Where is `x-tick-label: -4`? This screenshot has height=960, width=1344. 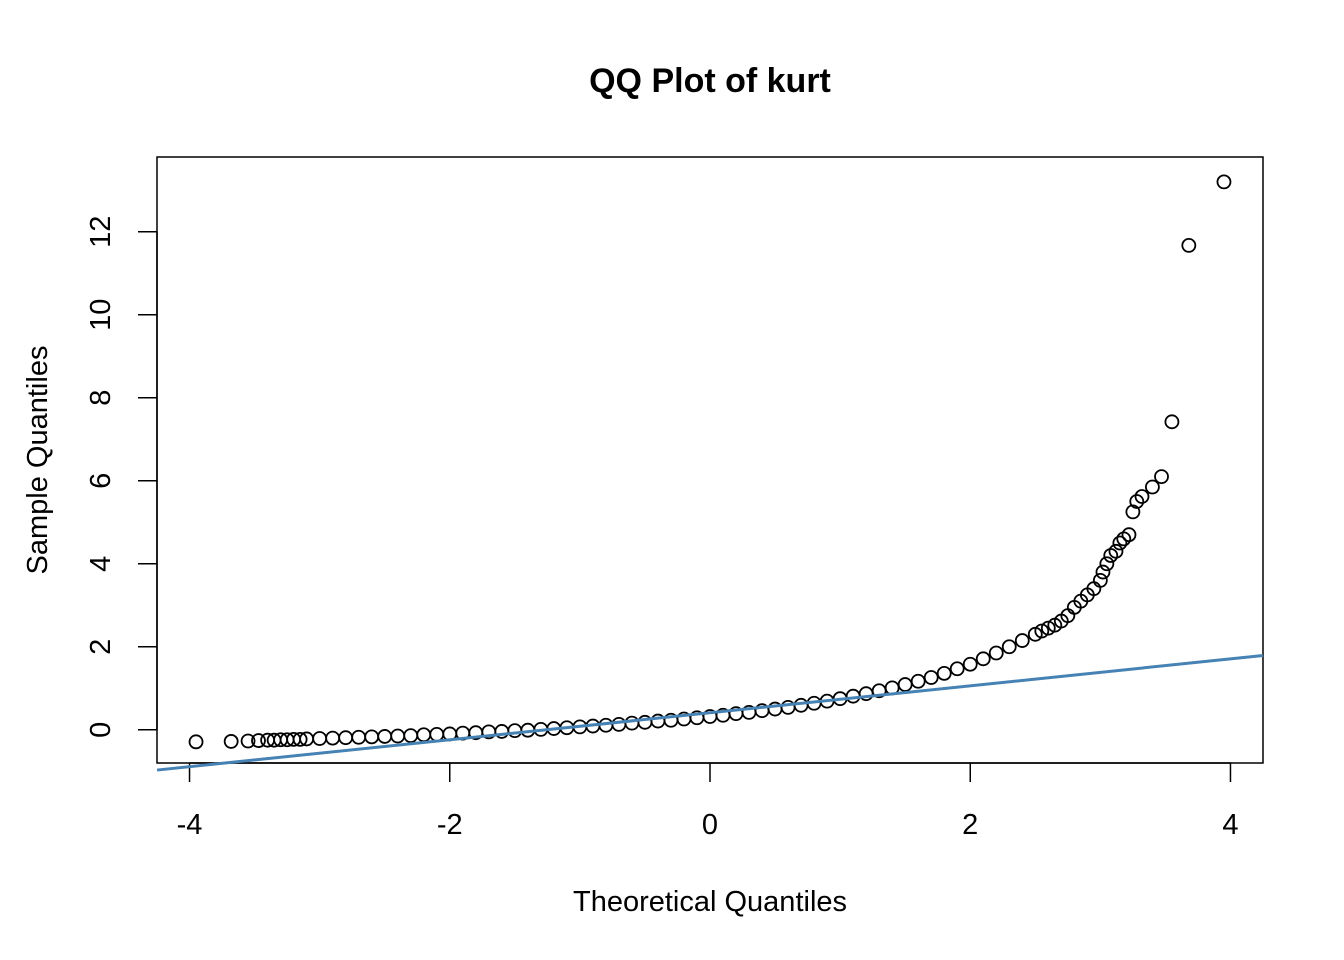 x-tick-label: -4 is located at coordinates (190, 825).